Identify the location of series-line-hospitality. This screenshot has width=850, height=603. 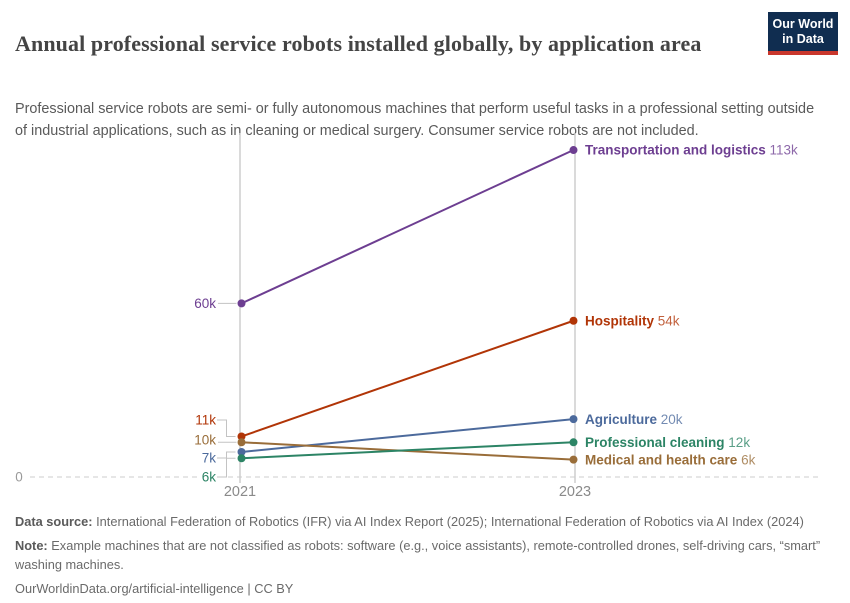
(407, 378).